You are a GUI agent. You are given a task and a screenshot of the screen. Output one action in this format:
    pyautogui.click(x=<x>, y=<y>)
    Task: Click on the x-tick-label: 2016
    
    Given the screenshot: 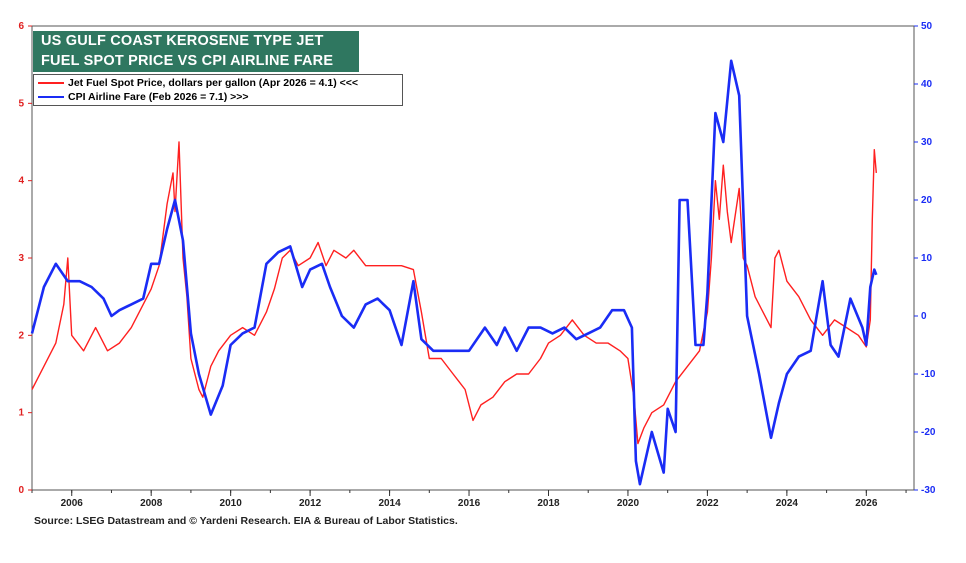 What is the action you would take?
    pyautogui.click(x=469, y=503)
    